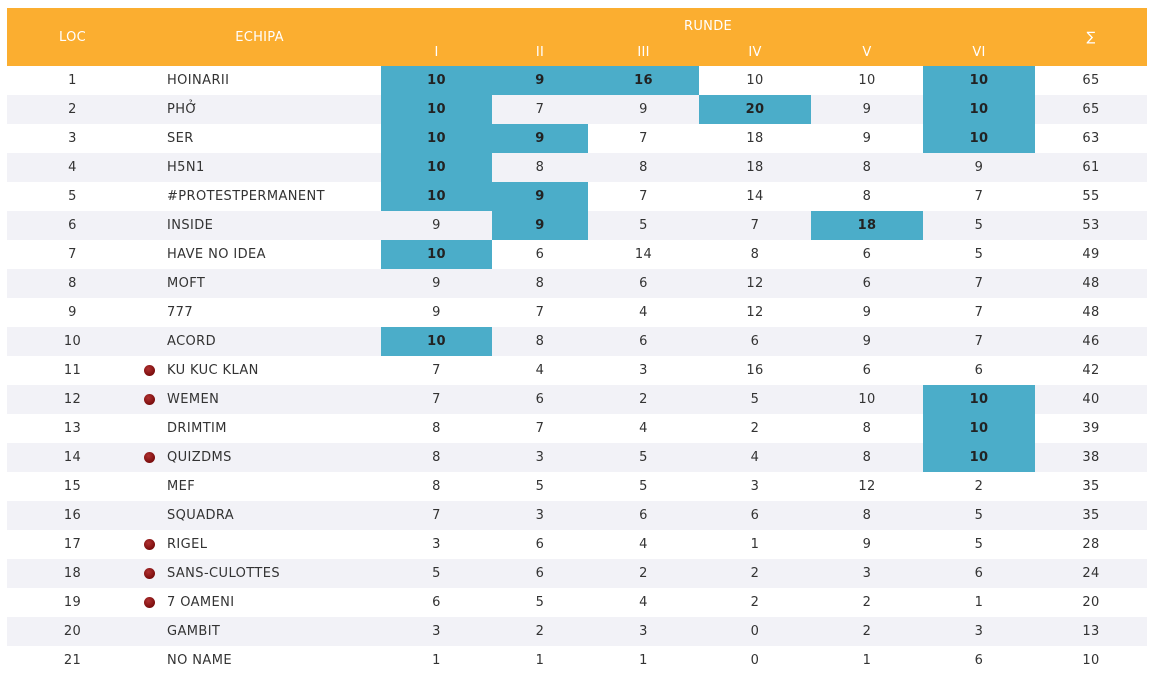 The image size is (1155, 683). Describe the element at coordinates (1091, 254) in the screenshot. I see `total-cell: 49` at that location.